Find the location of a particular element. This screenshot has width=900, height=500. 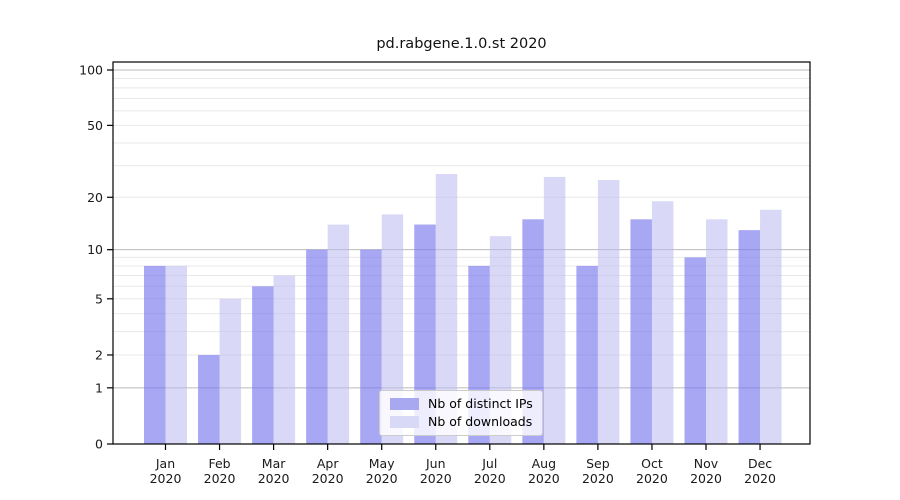

y-tick-label-50: 50 is located at coordinates (95, 125).